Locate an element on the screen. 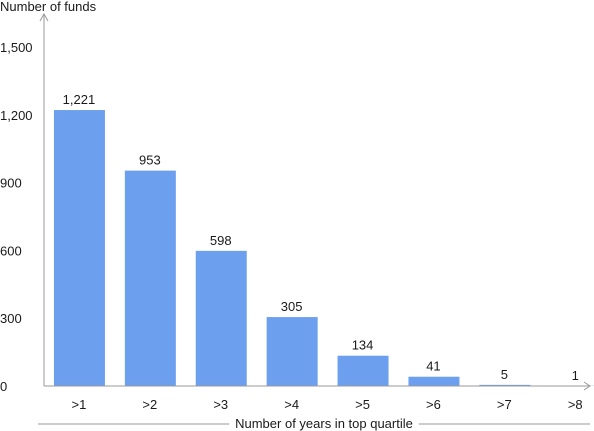  x-axis-arrow is located at coordinates (587, 386).